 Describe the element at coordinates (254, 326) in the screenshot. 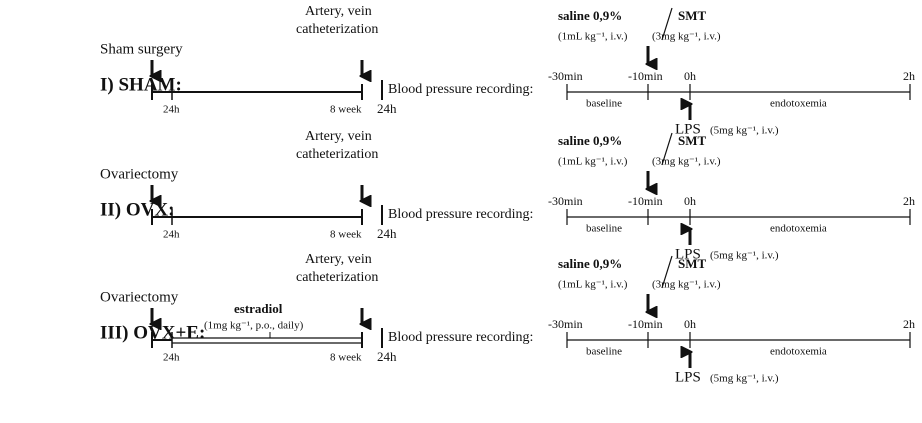

I see `estradiol-dose: (1mg kg⁻¹, p.o., daily)` at that location.